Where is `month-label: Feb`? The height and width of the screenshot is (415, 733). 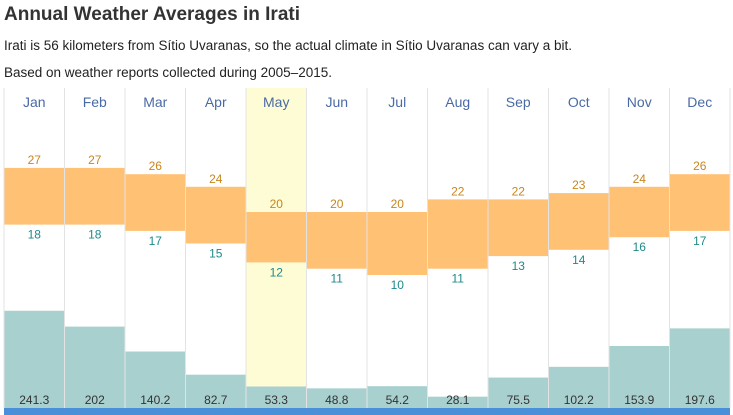
month-label: Feb is located at coordinates (95, 102).